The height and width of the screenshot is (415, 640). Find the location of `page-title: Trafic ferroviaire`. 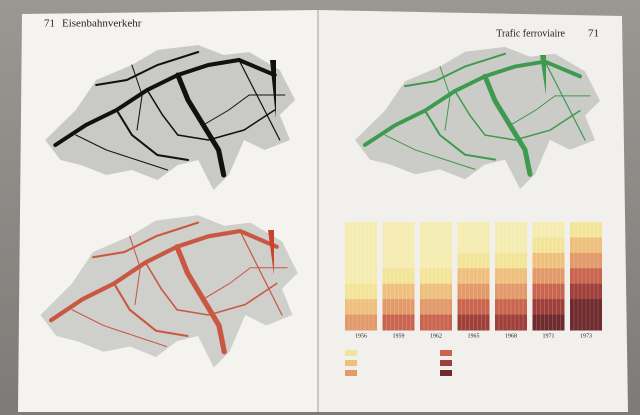

page-title: Trafic ferroviaire is located at coordinates (530, 33).